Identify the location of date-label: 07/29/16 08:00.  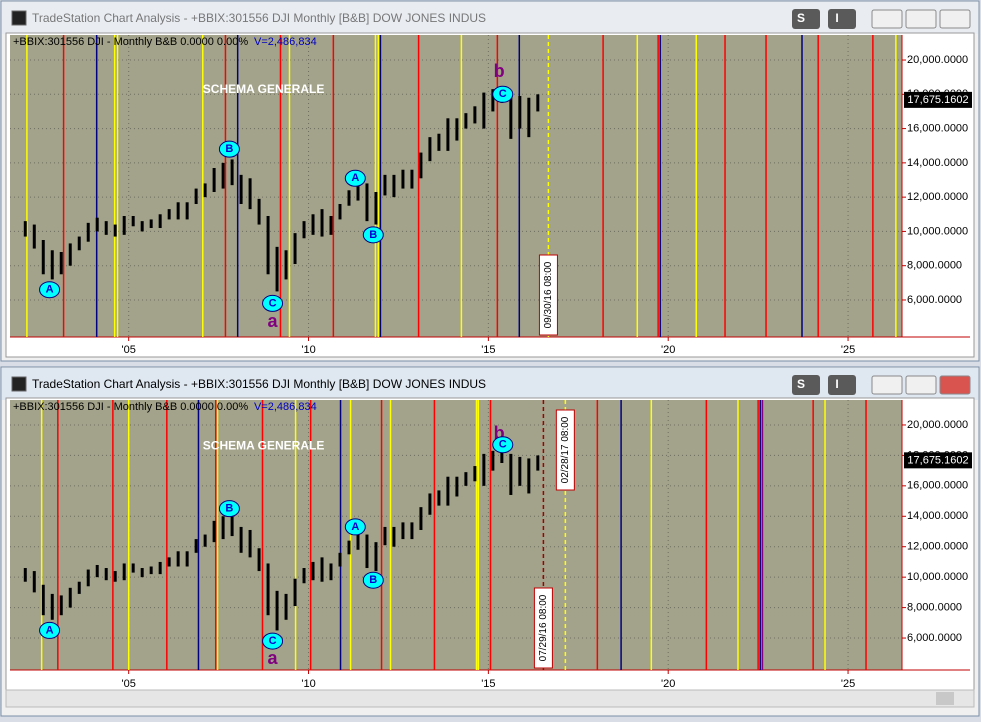
(543, 627).